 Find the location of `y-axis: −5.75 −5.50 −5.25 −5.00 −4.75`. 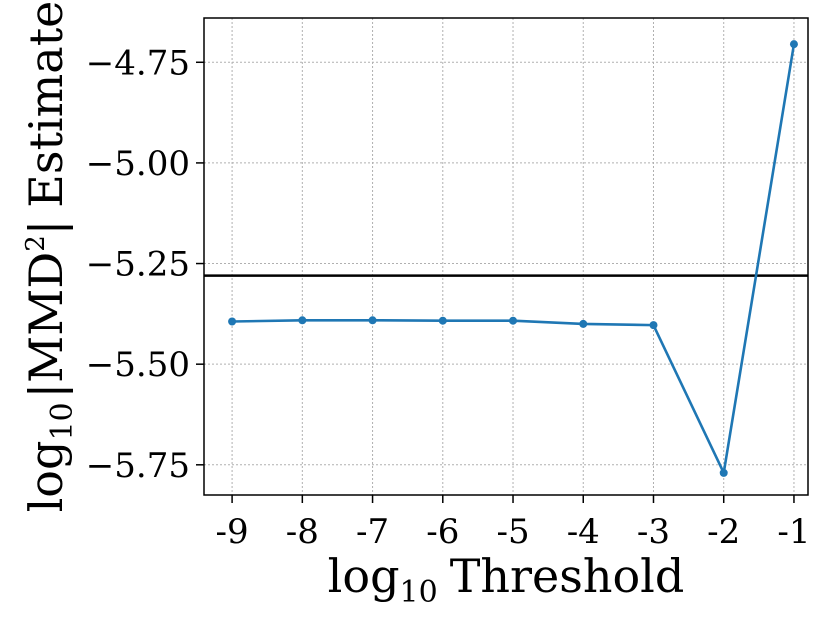

y-axis: −5.75 −5.50 −5.25 −5.00 −4.75 is located at coordinates (145, 264).